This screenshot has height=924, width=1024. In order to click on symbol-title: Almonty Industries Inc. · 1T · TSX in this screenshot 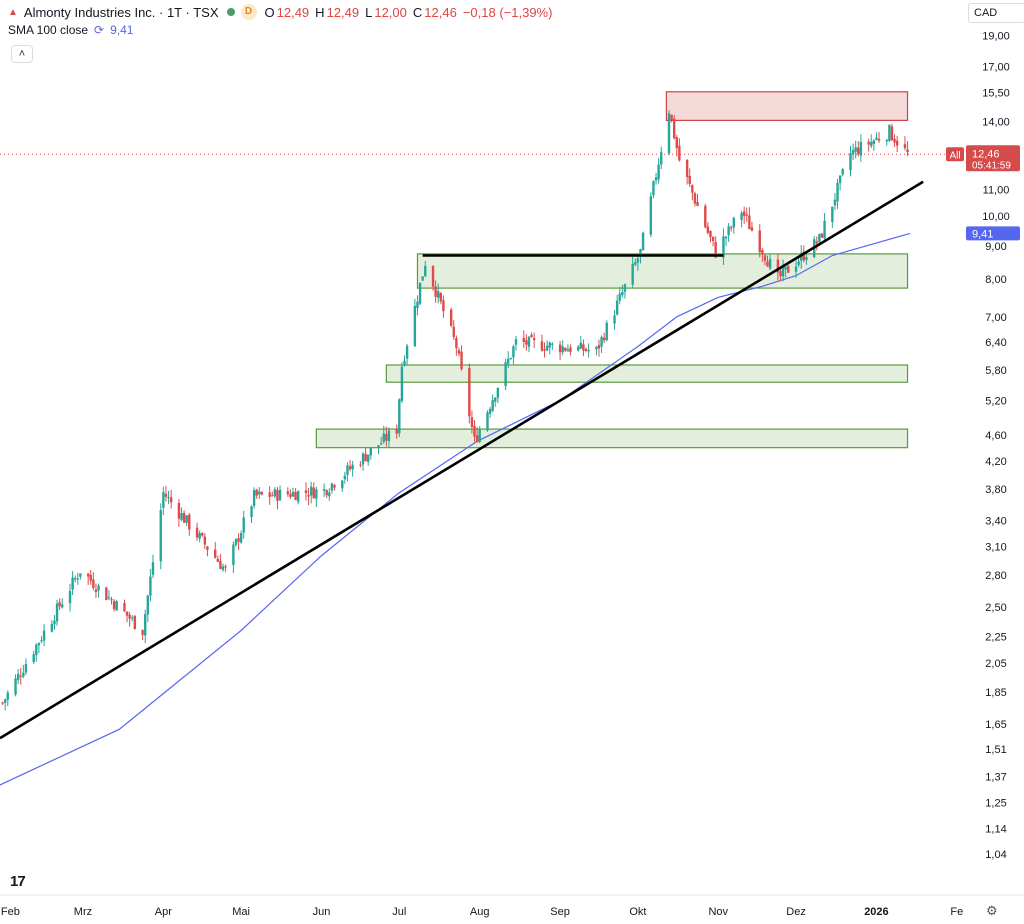, I will do `click(121, 12)`.